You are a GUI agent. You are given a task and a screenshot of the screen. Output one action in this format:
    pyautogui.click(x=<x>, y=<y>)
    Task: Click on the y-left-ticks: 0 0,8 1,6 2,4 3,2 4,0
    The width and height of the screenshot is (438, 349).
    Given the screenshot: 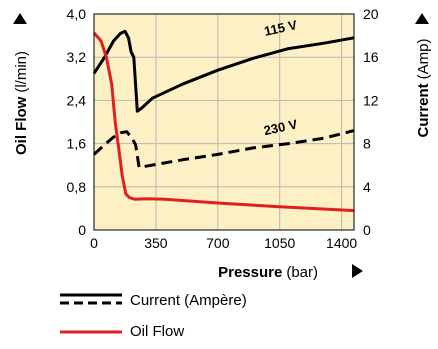 What is the action you would take?
    pyautogui.click(x=77, y=122)
    